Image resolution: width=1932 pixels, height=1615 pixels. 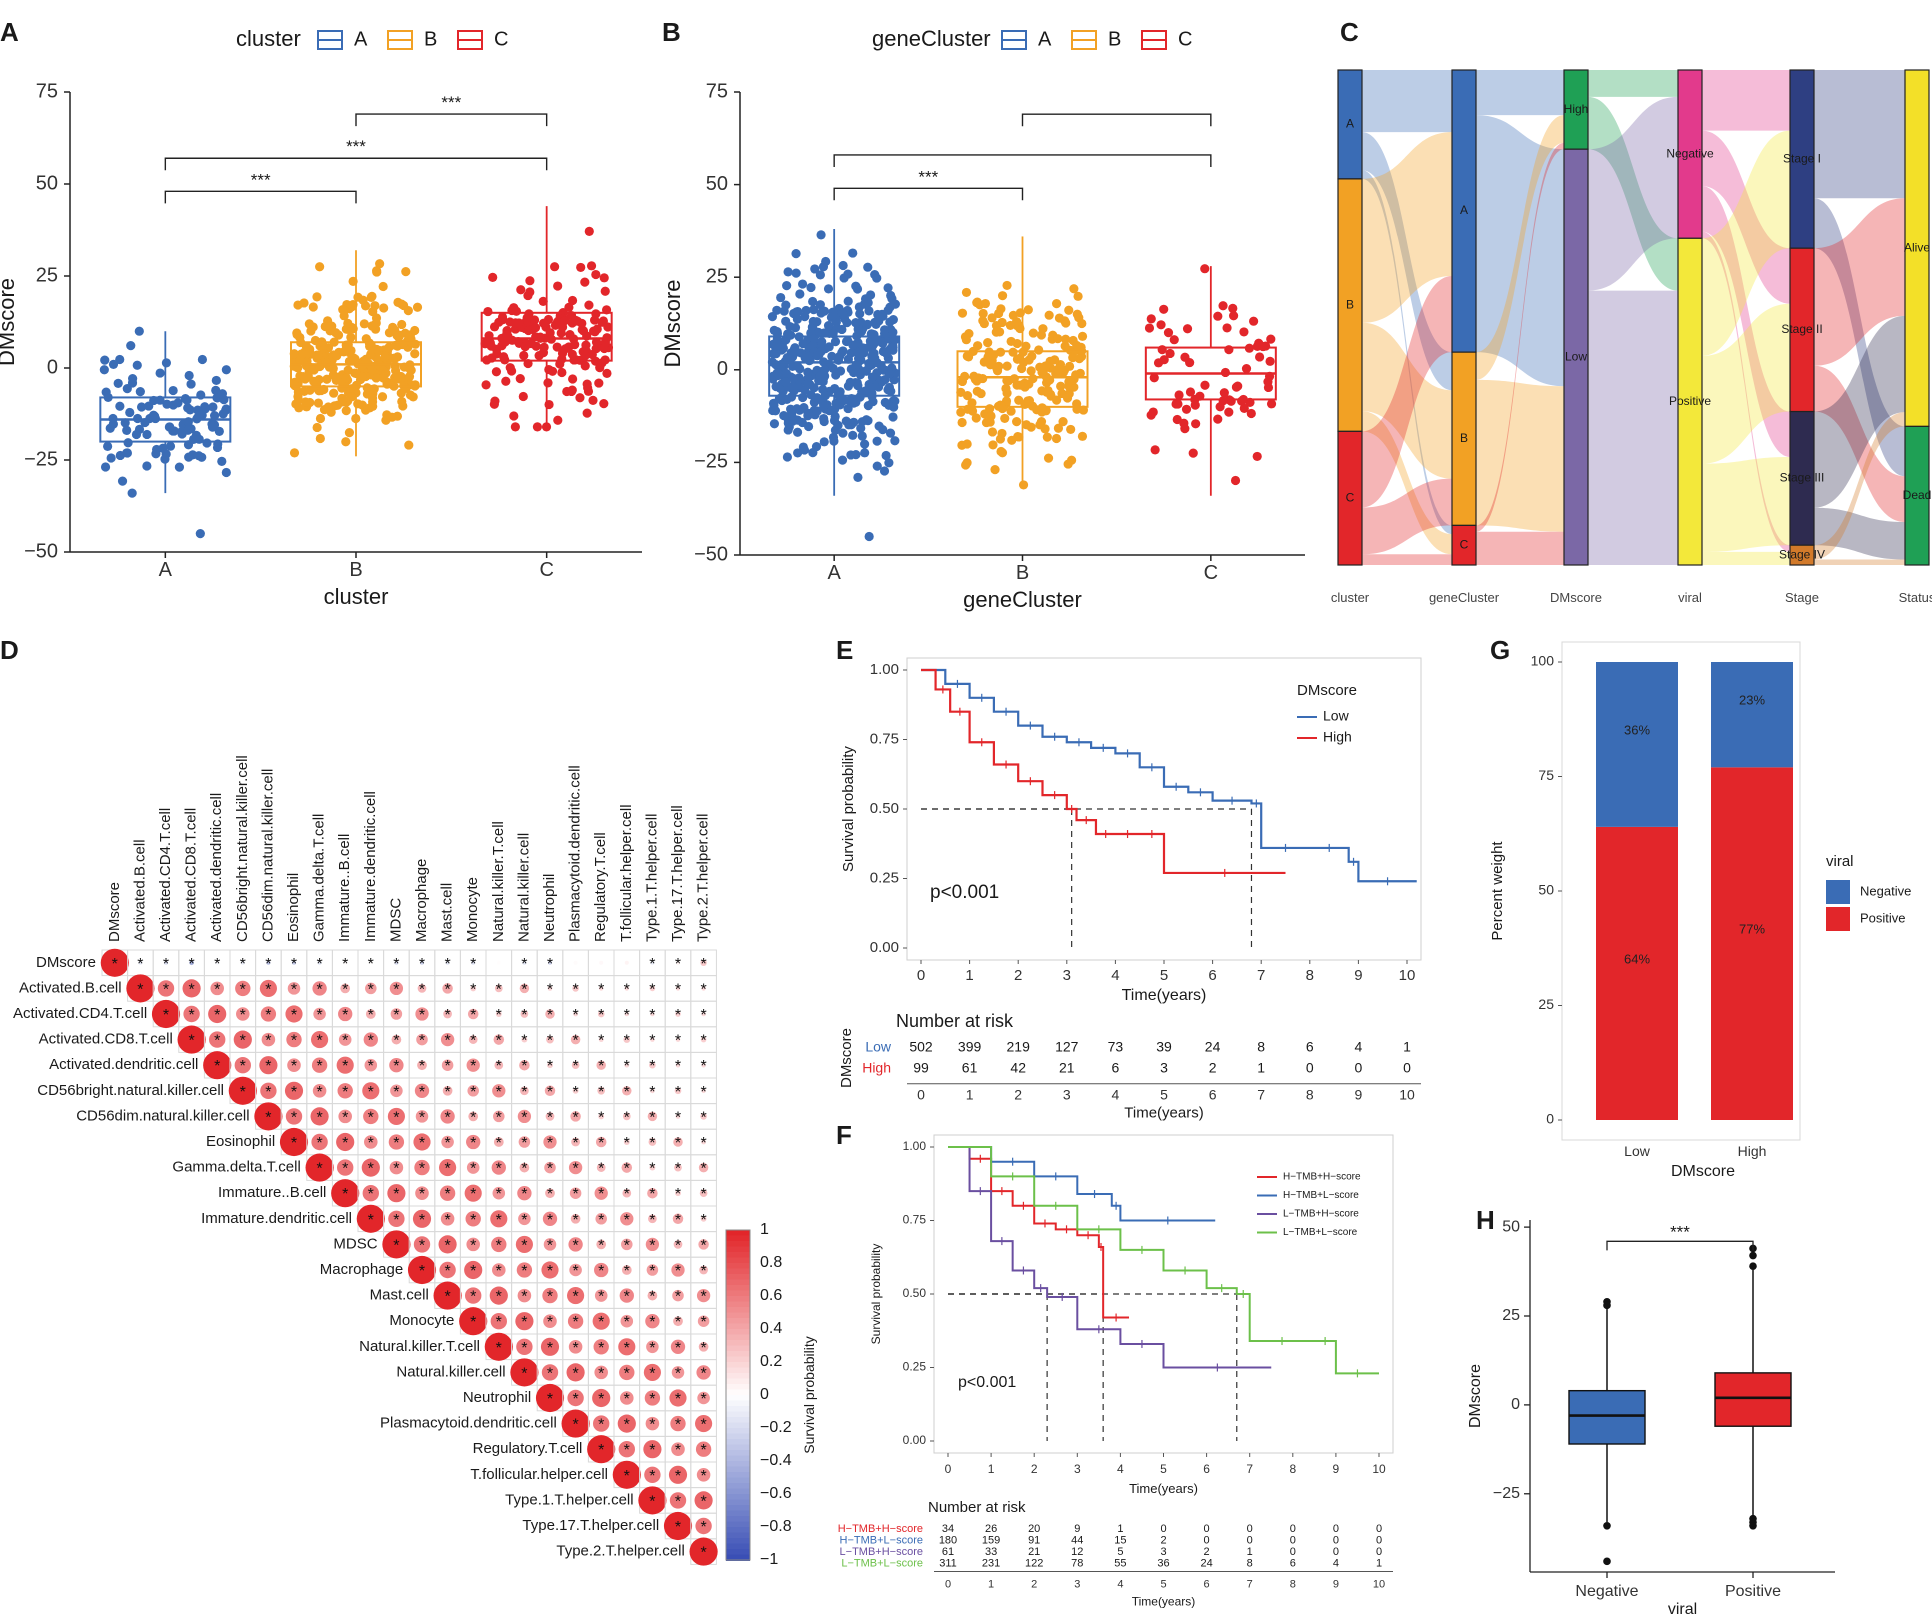 I want to click on box-b, so click(x=356, y=354).